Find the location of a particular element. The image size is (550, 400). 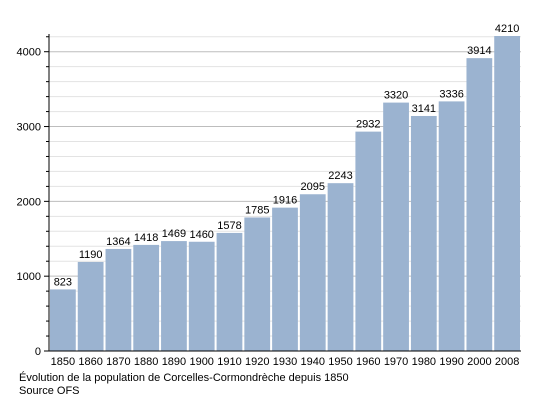

x-tick-label-2008: 2008 is located at coordinates (507, 362).